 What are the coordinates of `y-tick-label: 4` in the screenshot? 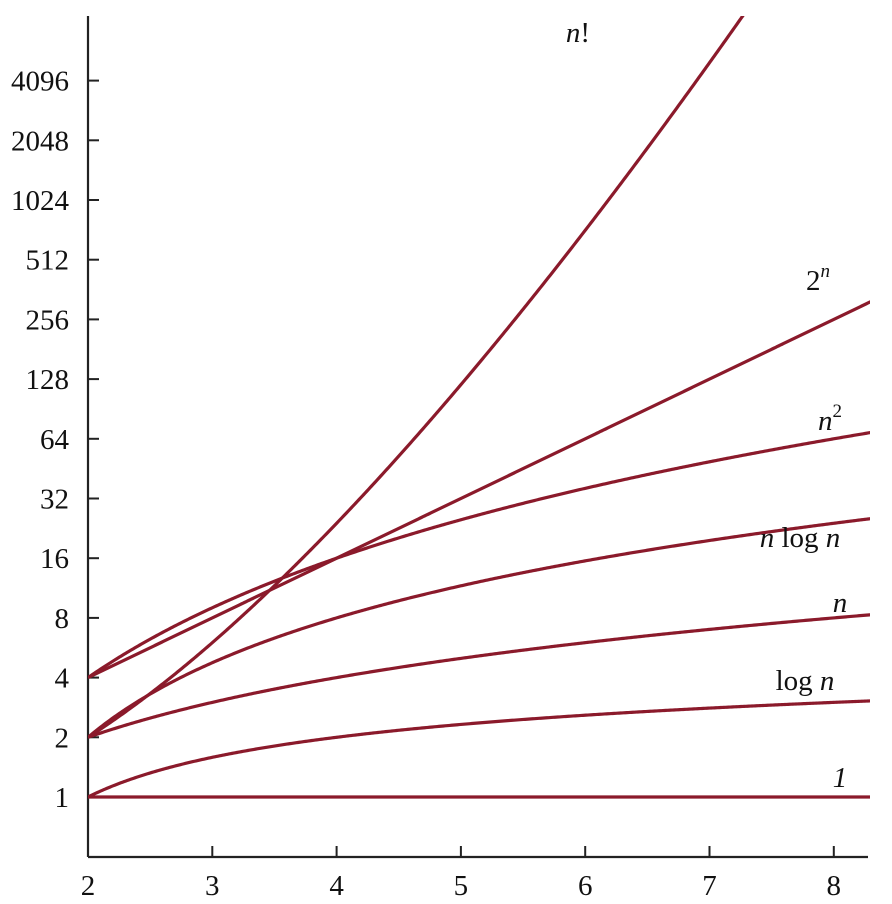 It's located at (62, 679).